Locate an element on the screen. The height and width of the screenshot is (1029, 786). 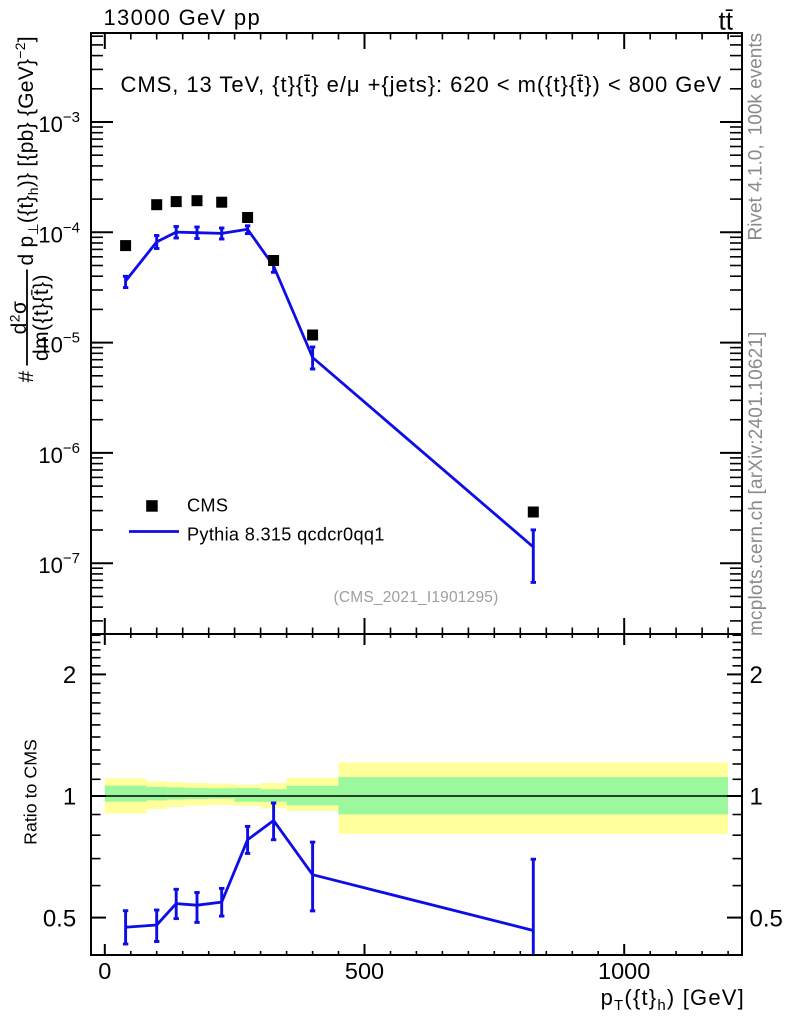
svg-text: Ratio to CMS is located at coordinates (31, 792).